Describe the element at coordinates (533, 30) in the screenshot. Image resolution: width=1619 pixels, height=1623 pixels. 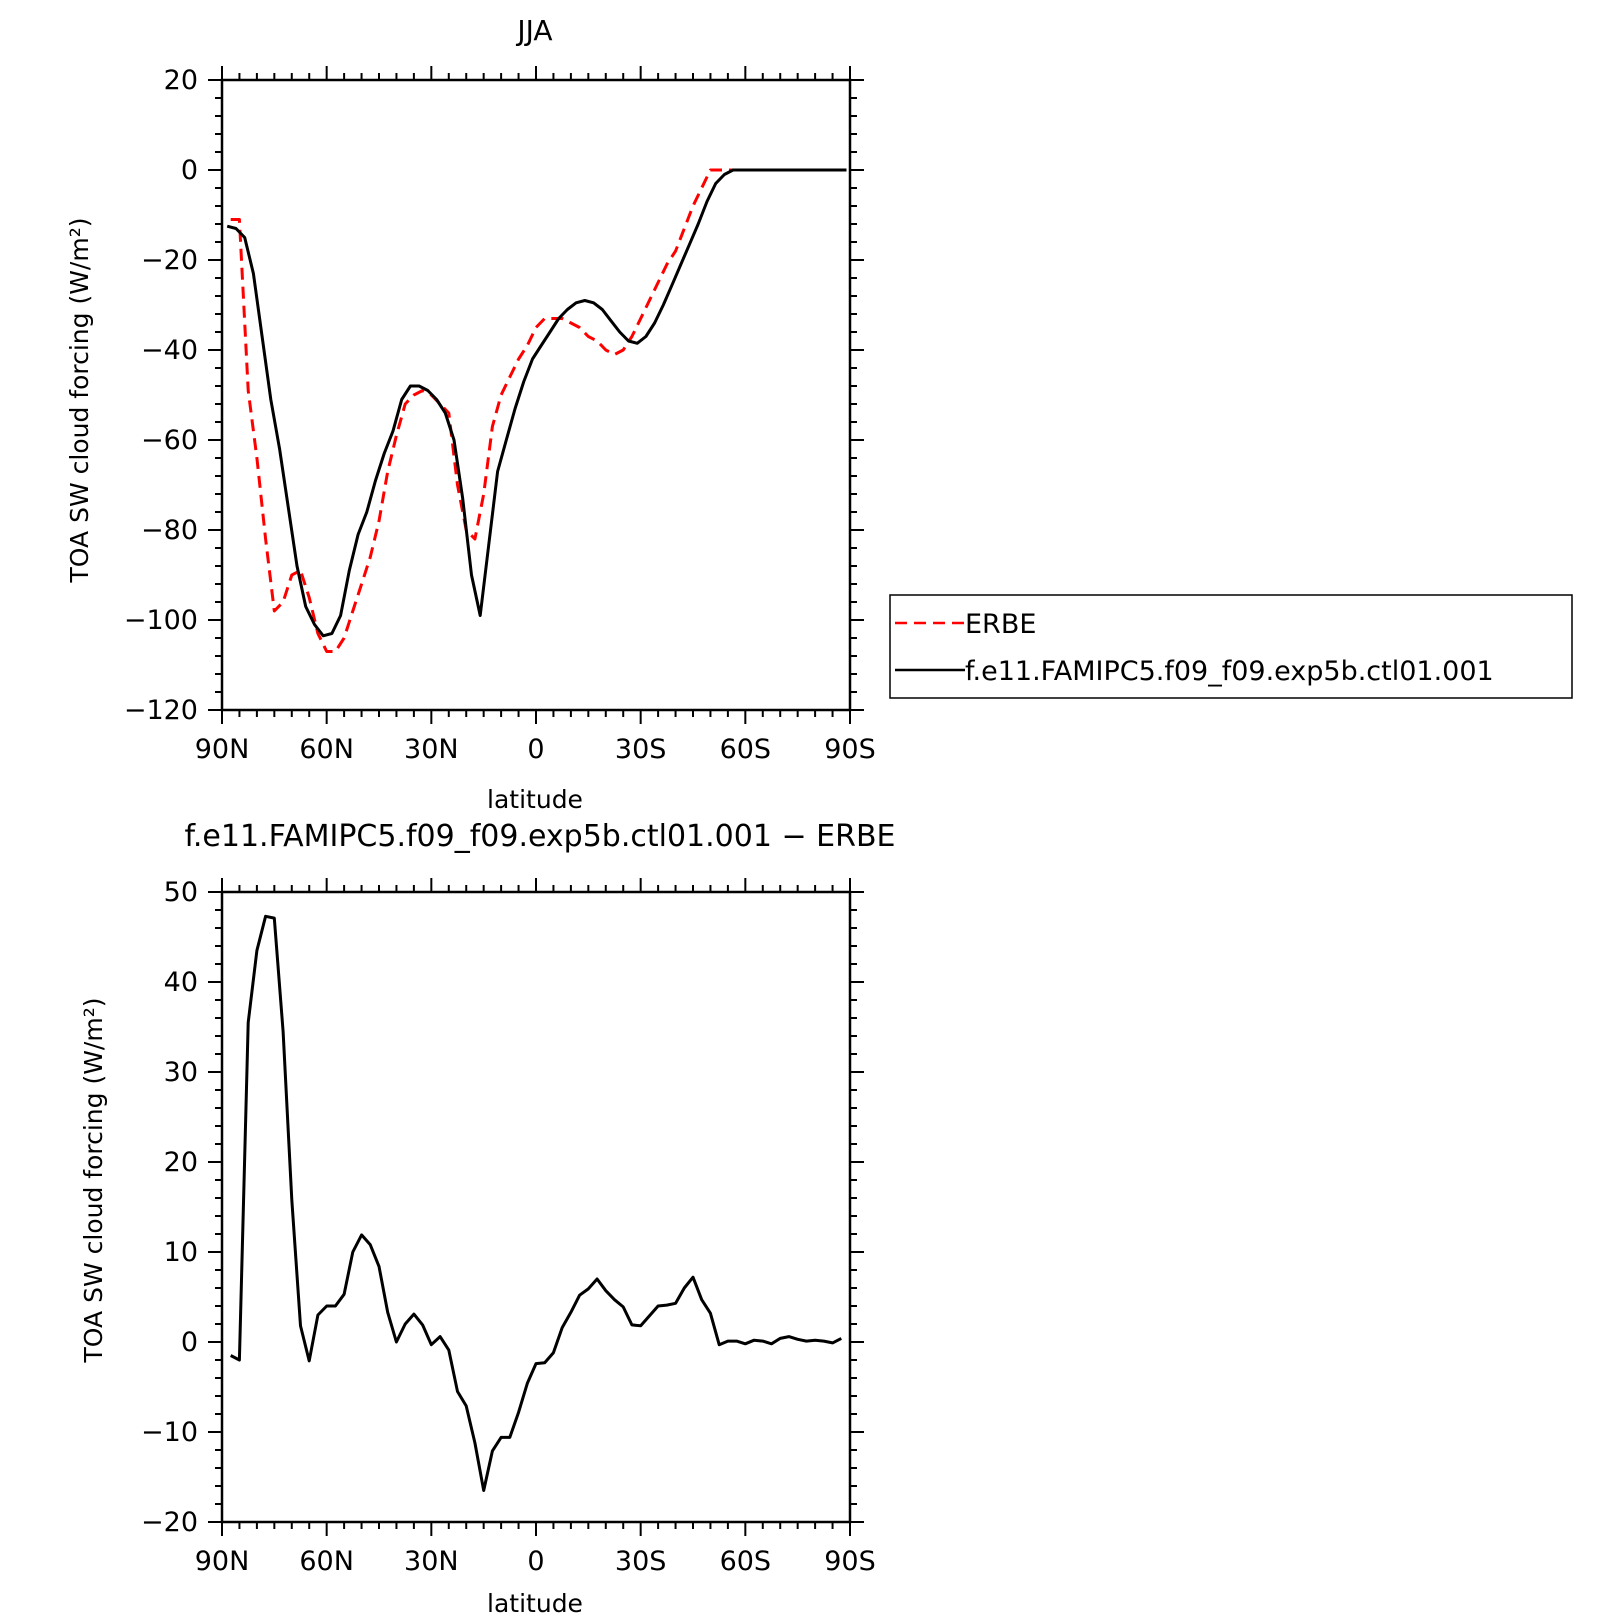
I see `chart-title: JJA` at that location.